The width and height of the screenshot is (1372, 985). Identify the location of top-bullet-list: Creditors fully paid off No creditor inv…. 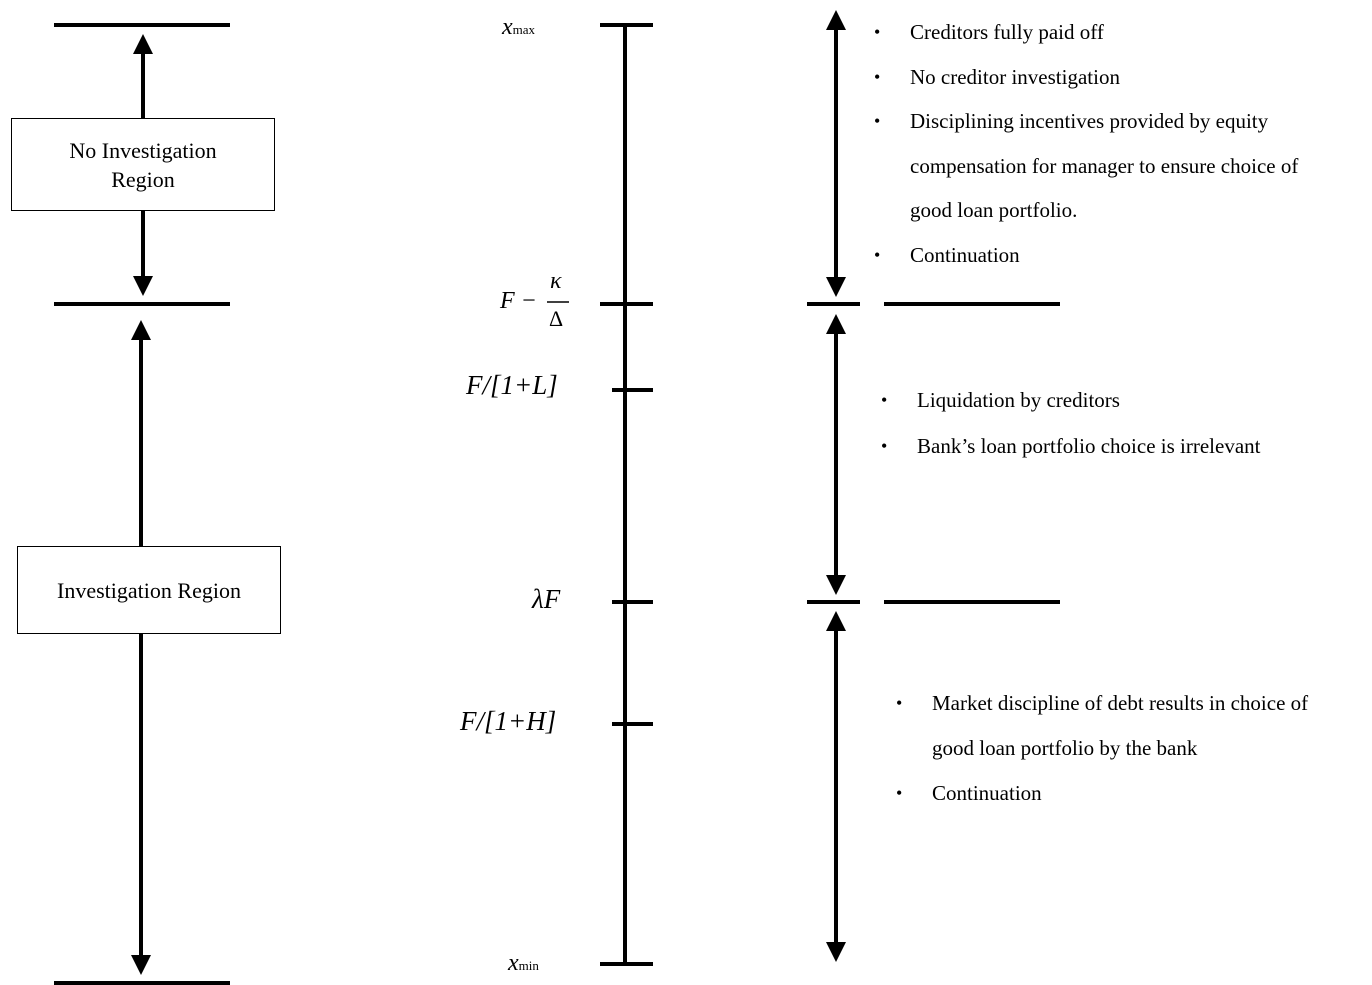
(1109, 143).